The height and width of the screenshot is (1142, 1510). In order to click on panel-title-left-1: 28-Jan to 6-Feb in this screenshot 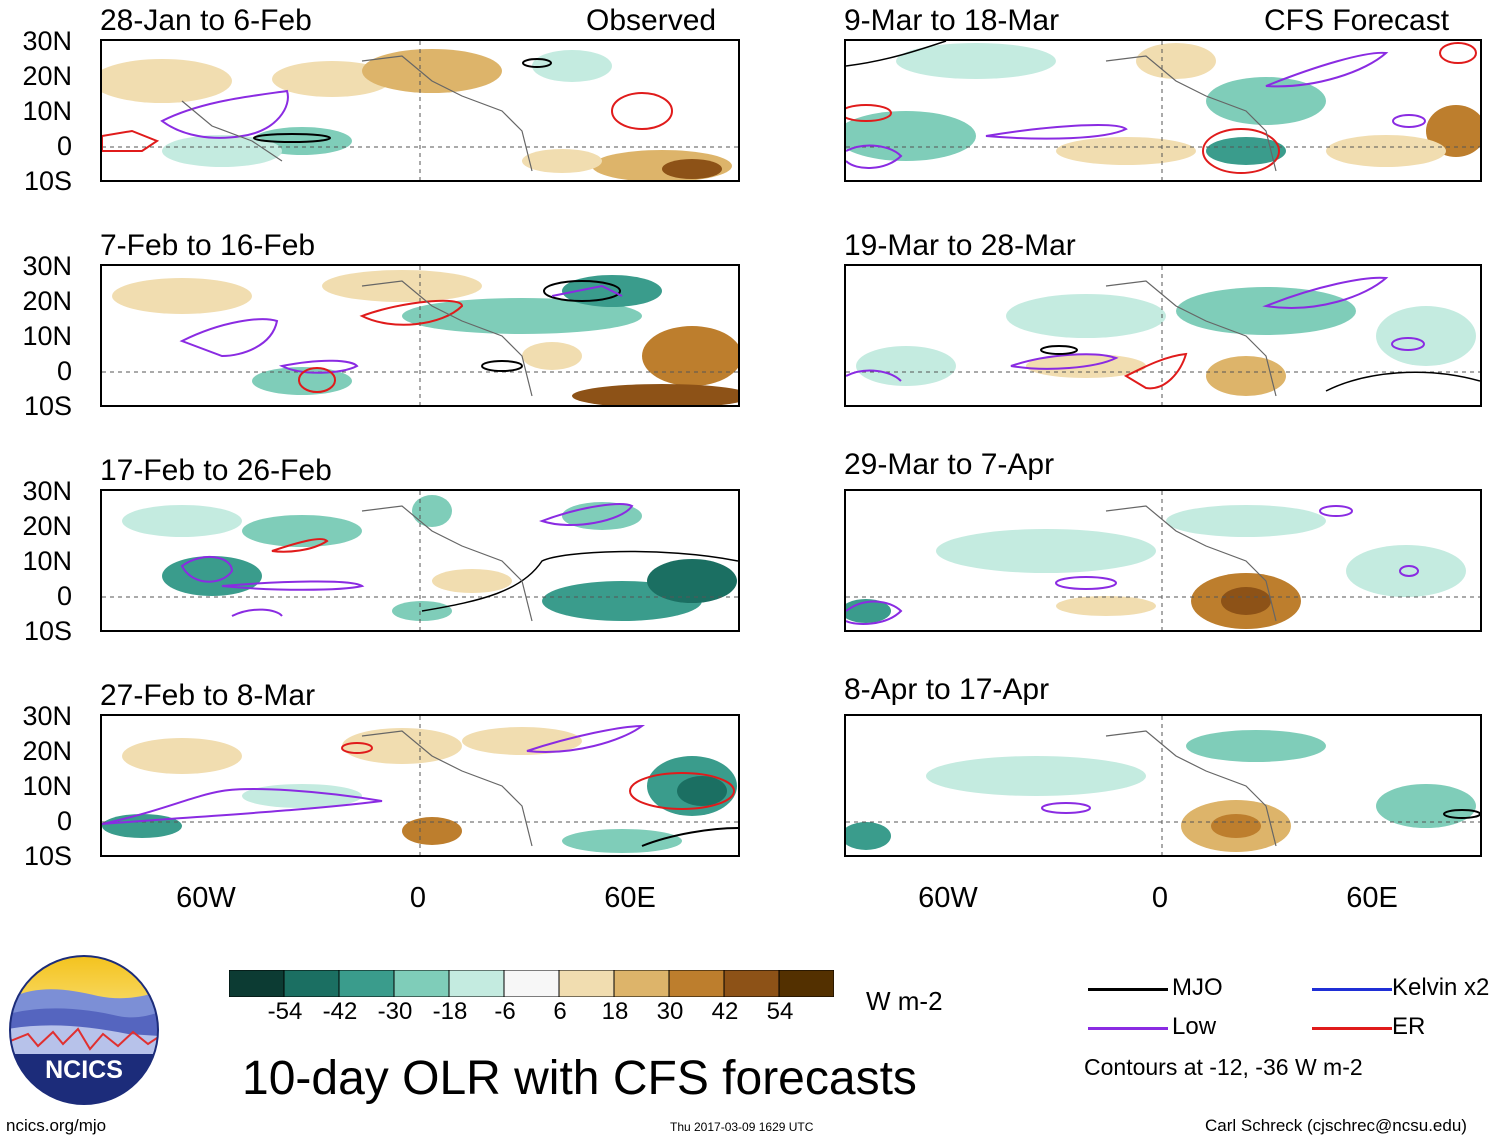, I will do `click(206, 20)`.